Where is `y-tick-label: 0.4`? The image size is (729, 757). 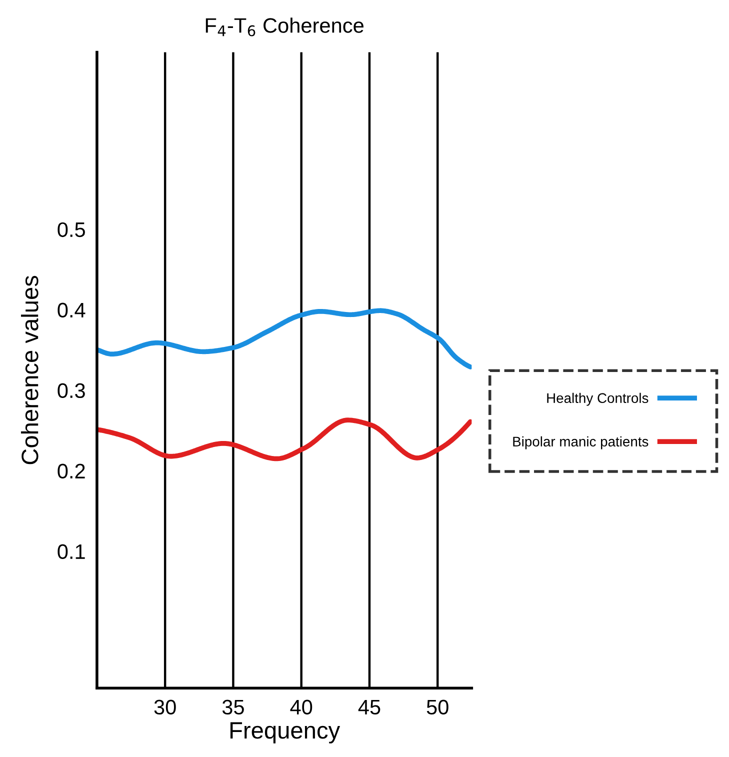
y-tick-label: 0.4 is located at coordinates (72, 310).